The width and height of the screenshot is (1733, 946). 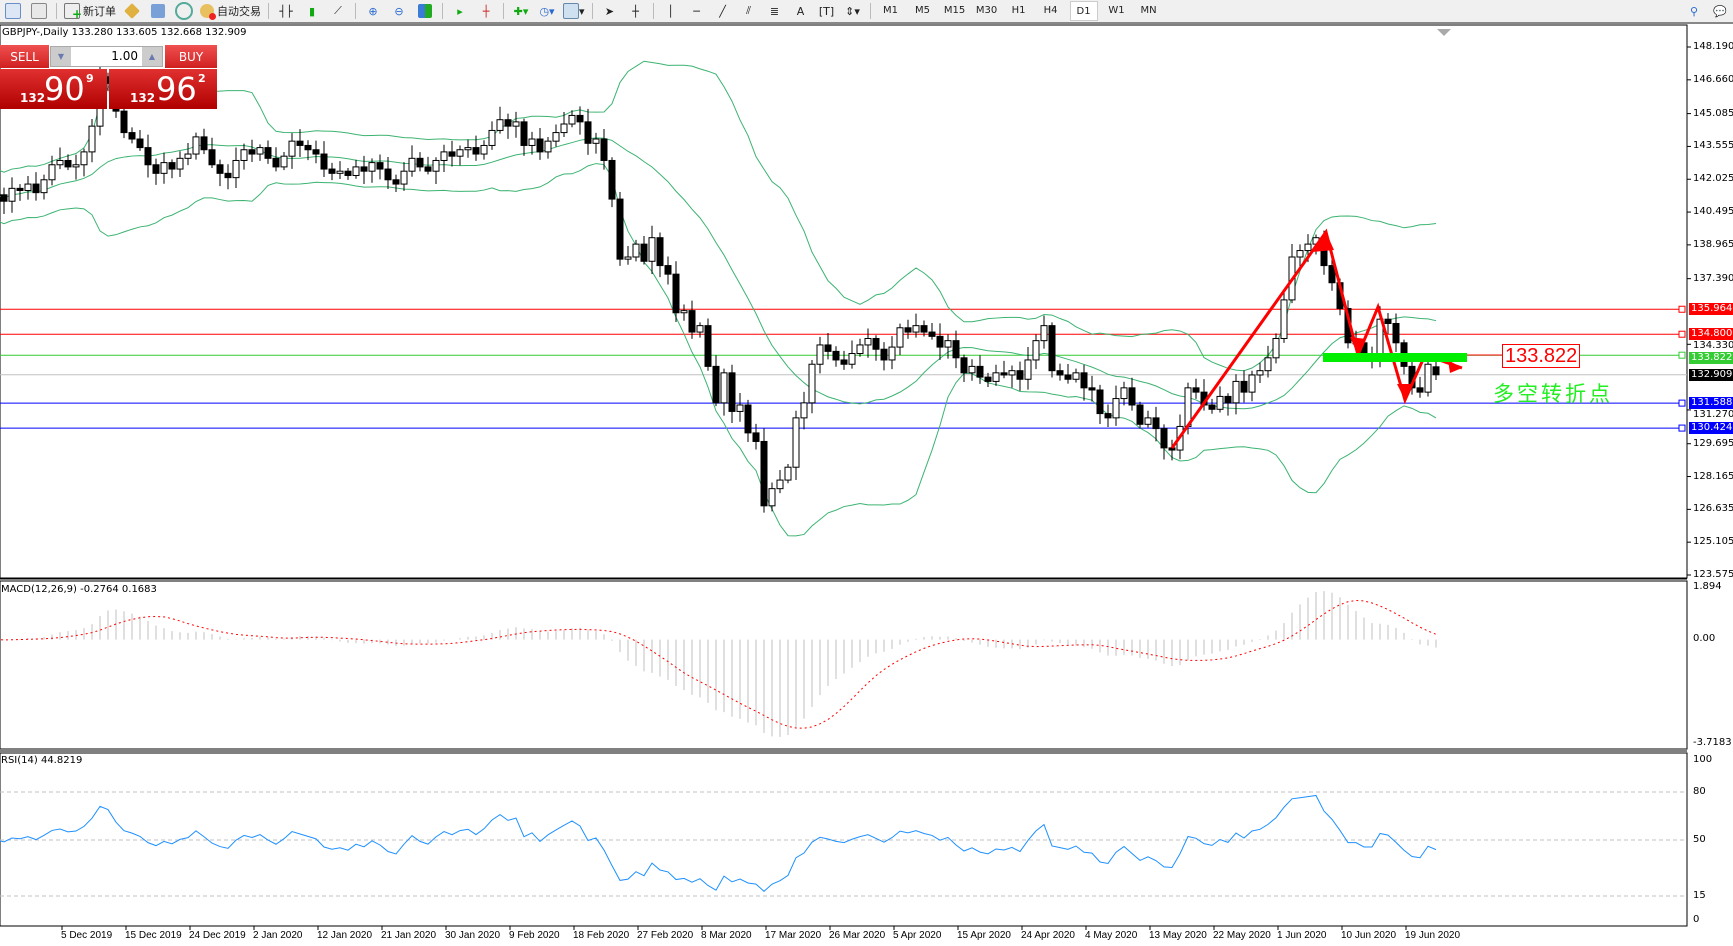 What do you see at coordinates (53, 89) in the screenshot?
I see `sell-price-button: 132 90 9` at bounding box center [53, 89].